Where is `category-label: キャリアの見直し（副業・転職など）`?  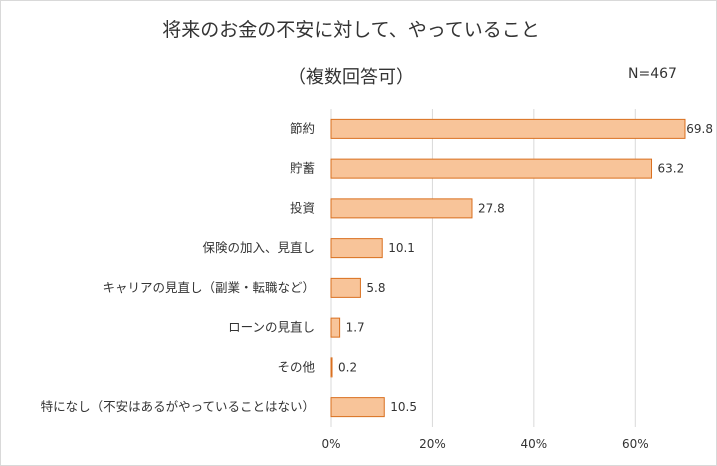 category-label: キャリアの見直し（副業・転職など） is located at coordinates (208, 287).